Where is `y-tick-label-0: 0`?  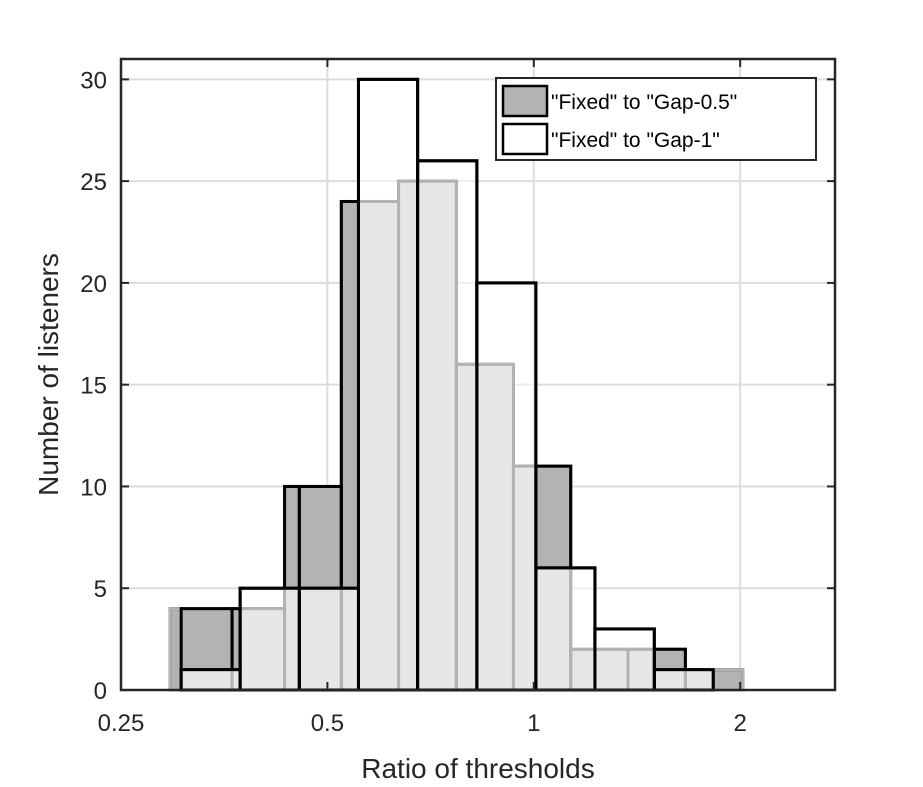
y-tick-label-0: 0 is located at coordinates (100, 691).